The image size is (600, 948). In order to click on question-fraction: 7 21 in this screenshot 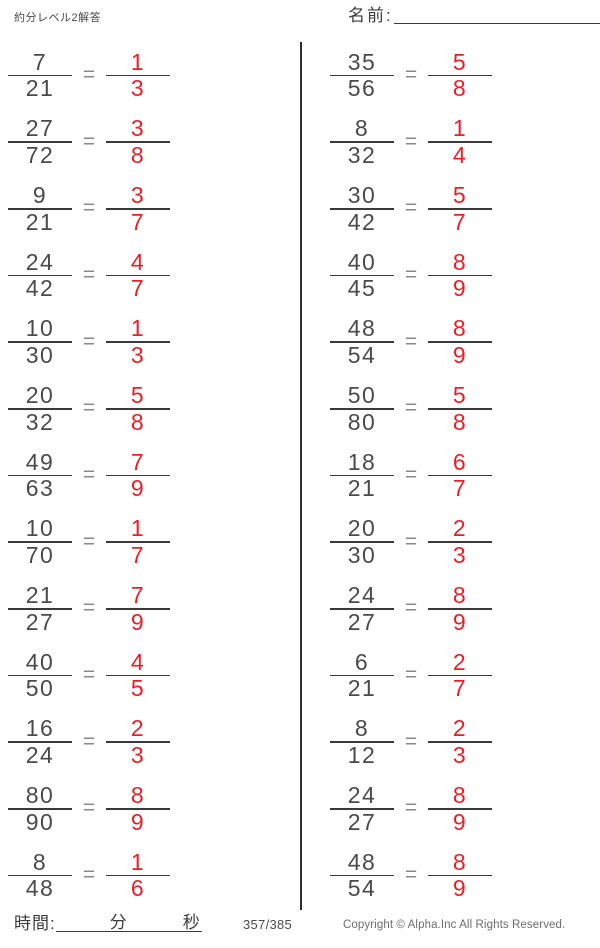, I will do `click(40, 75)`.